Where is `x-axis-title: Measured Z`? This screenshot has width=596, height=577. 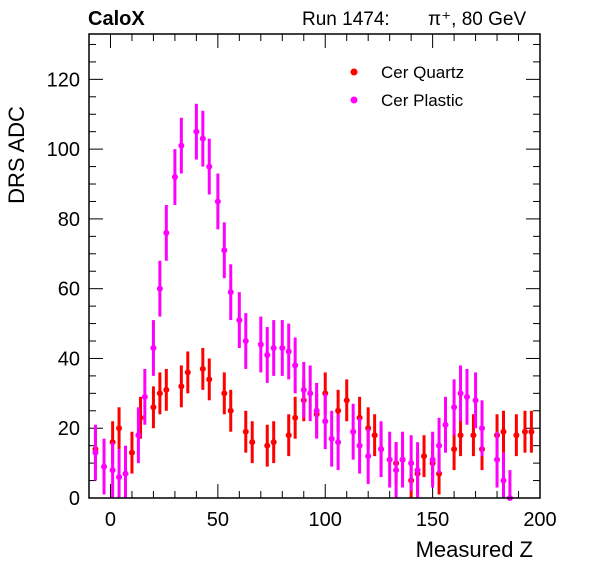 x-axis-title: Measured Z is located at coordinates (474, 549).